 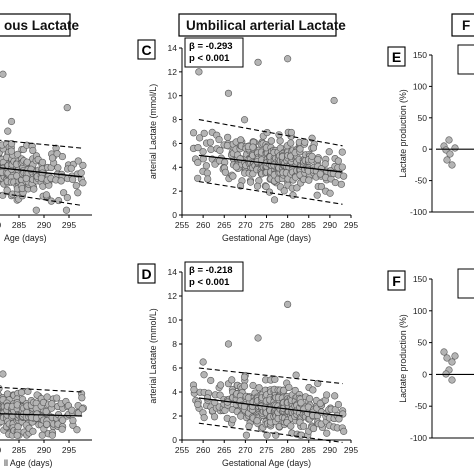 I want to click on x-tick-label: 270, so click(x=245, y=225).